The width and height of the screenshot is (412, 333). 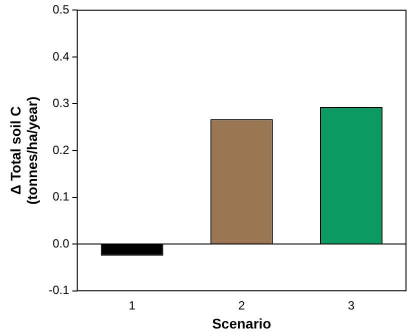 I want to click on y-tick-label: 0.0, so click(x=61, y=243).